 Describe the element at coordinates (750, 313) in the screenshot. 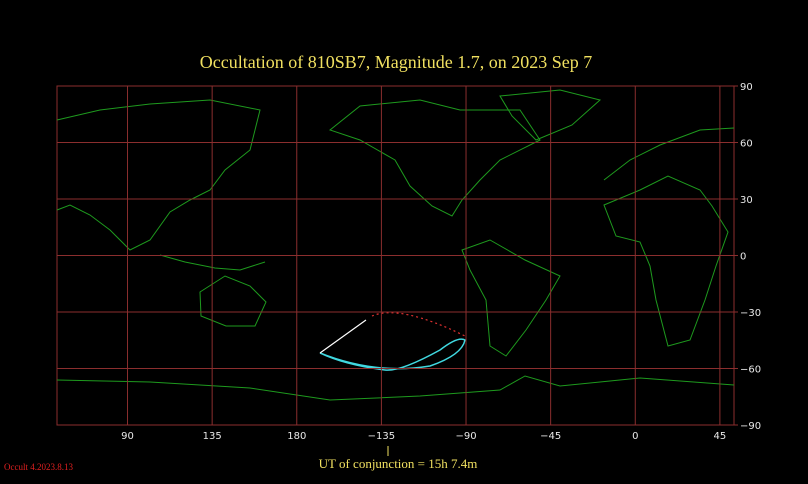

I see `lat-tick-label: −30` at that location.